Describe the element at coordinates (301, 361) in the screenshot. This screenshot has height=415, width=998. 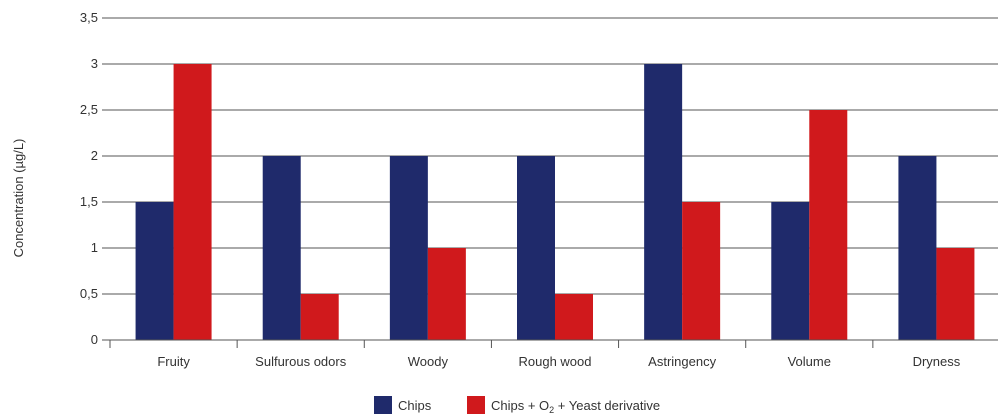
I see `x-tick-label: Sulfurous odors` at that location.